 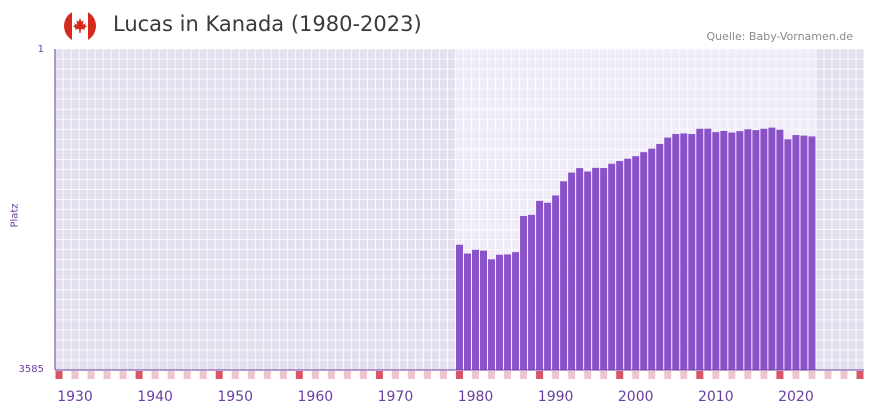 I want to click on bar-2010, so click(x=716, y=251).